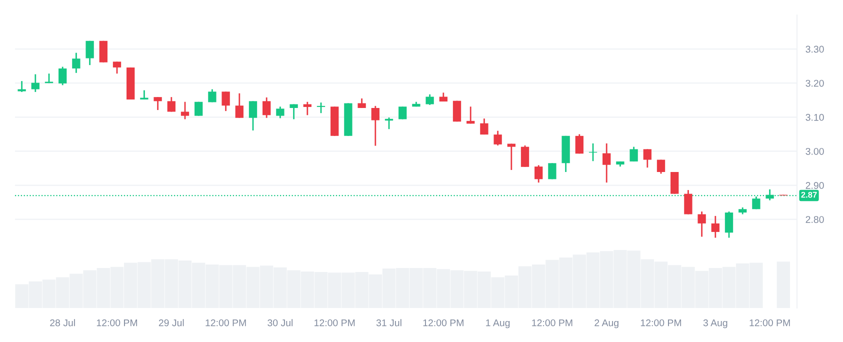 The width and height of the screenshot is (843, 342). Describe the element at coordinates (606, 323) in the screenshot. I see `x-tick-label: 2 Aug` at that location.